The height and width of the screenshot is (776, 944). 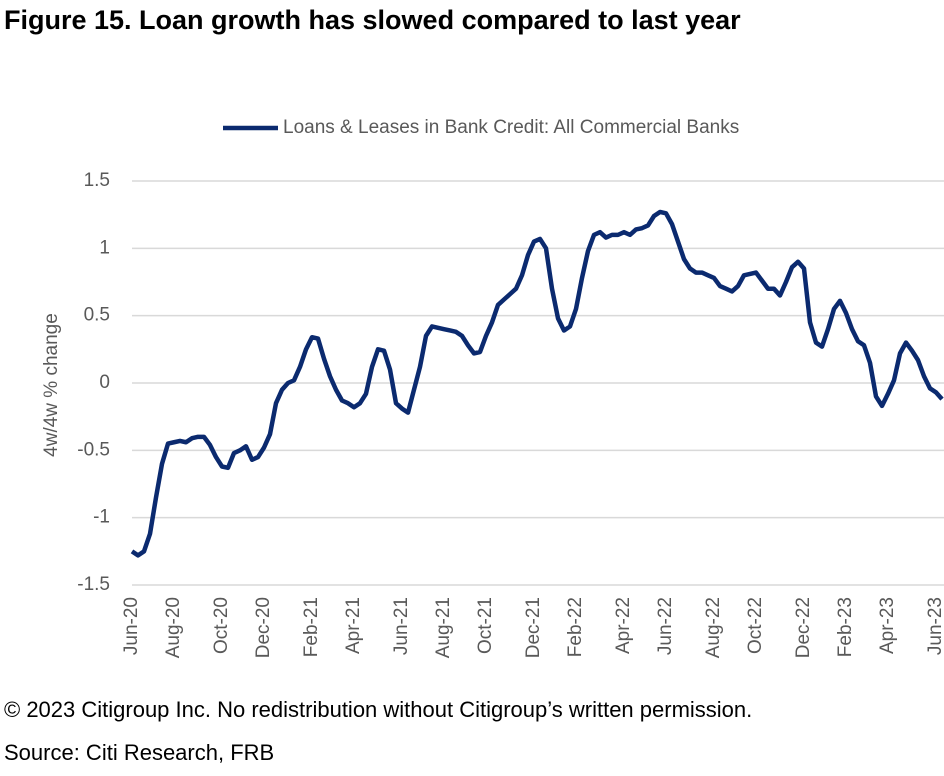 What do you see at coordinates (665, 626) in the screenshot?
I see `x-tick-label: Jun-22` at bounding box center [665, 626].